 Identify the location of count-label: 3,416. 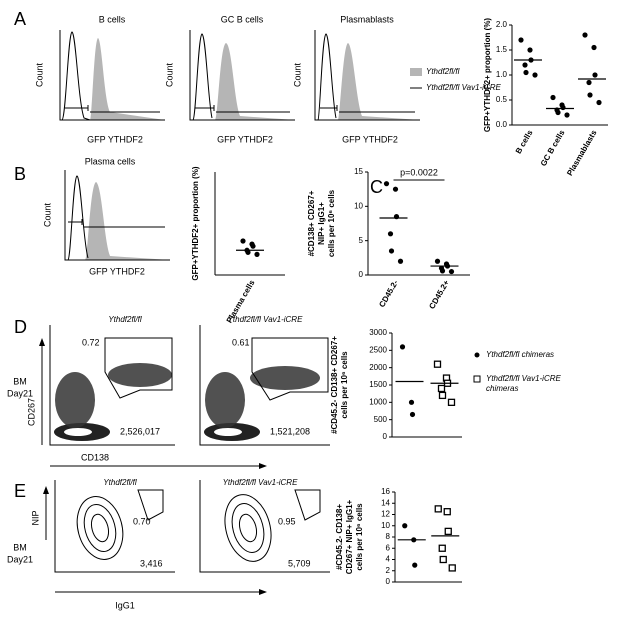
(151, 563).